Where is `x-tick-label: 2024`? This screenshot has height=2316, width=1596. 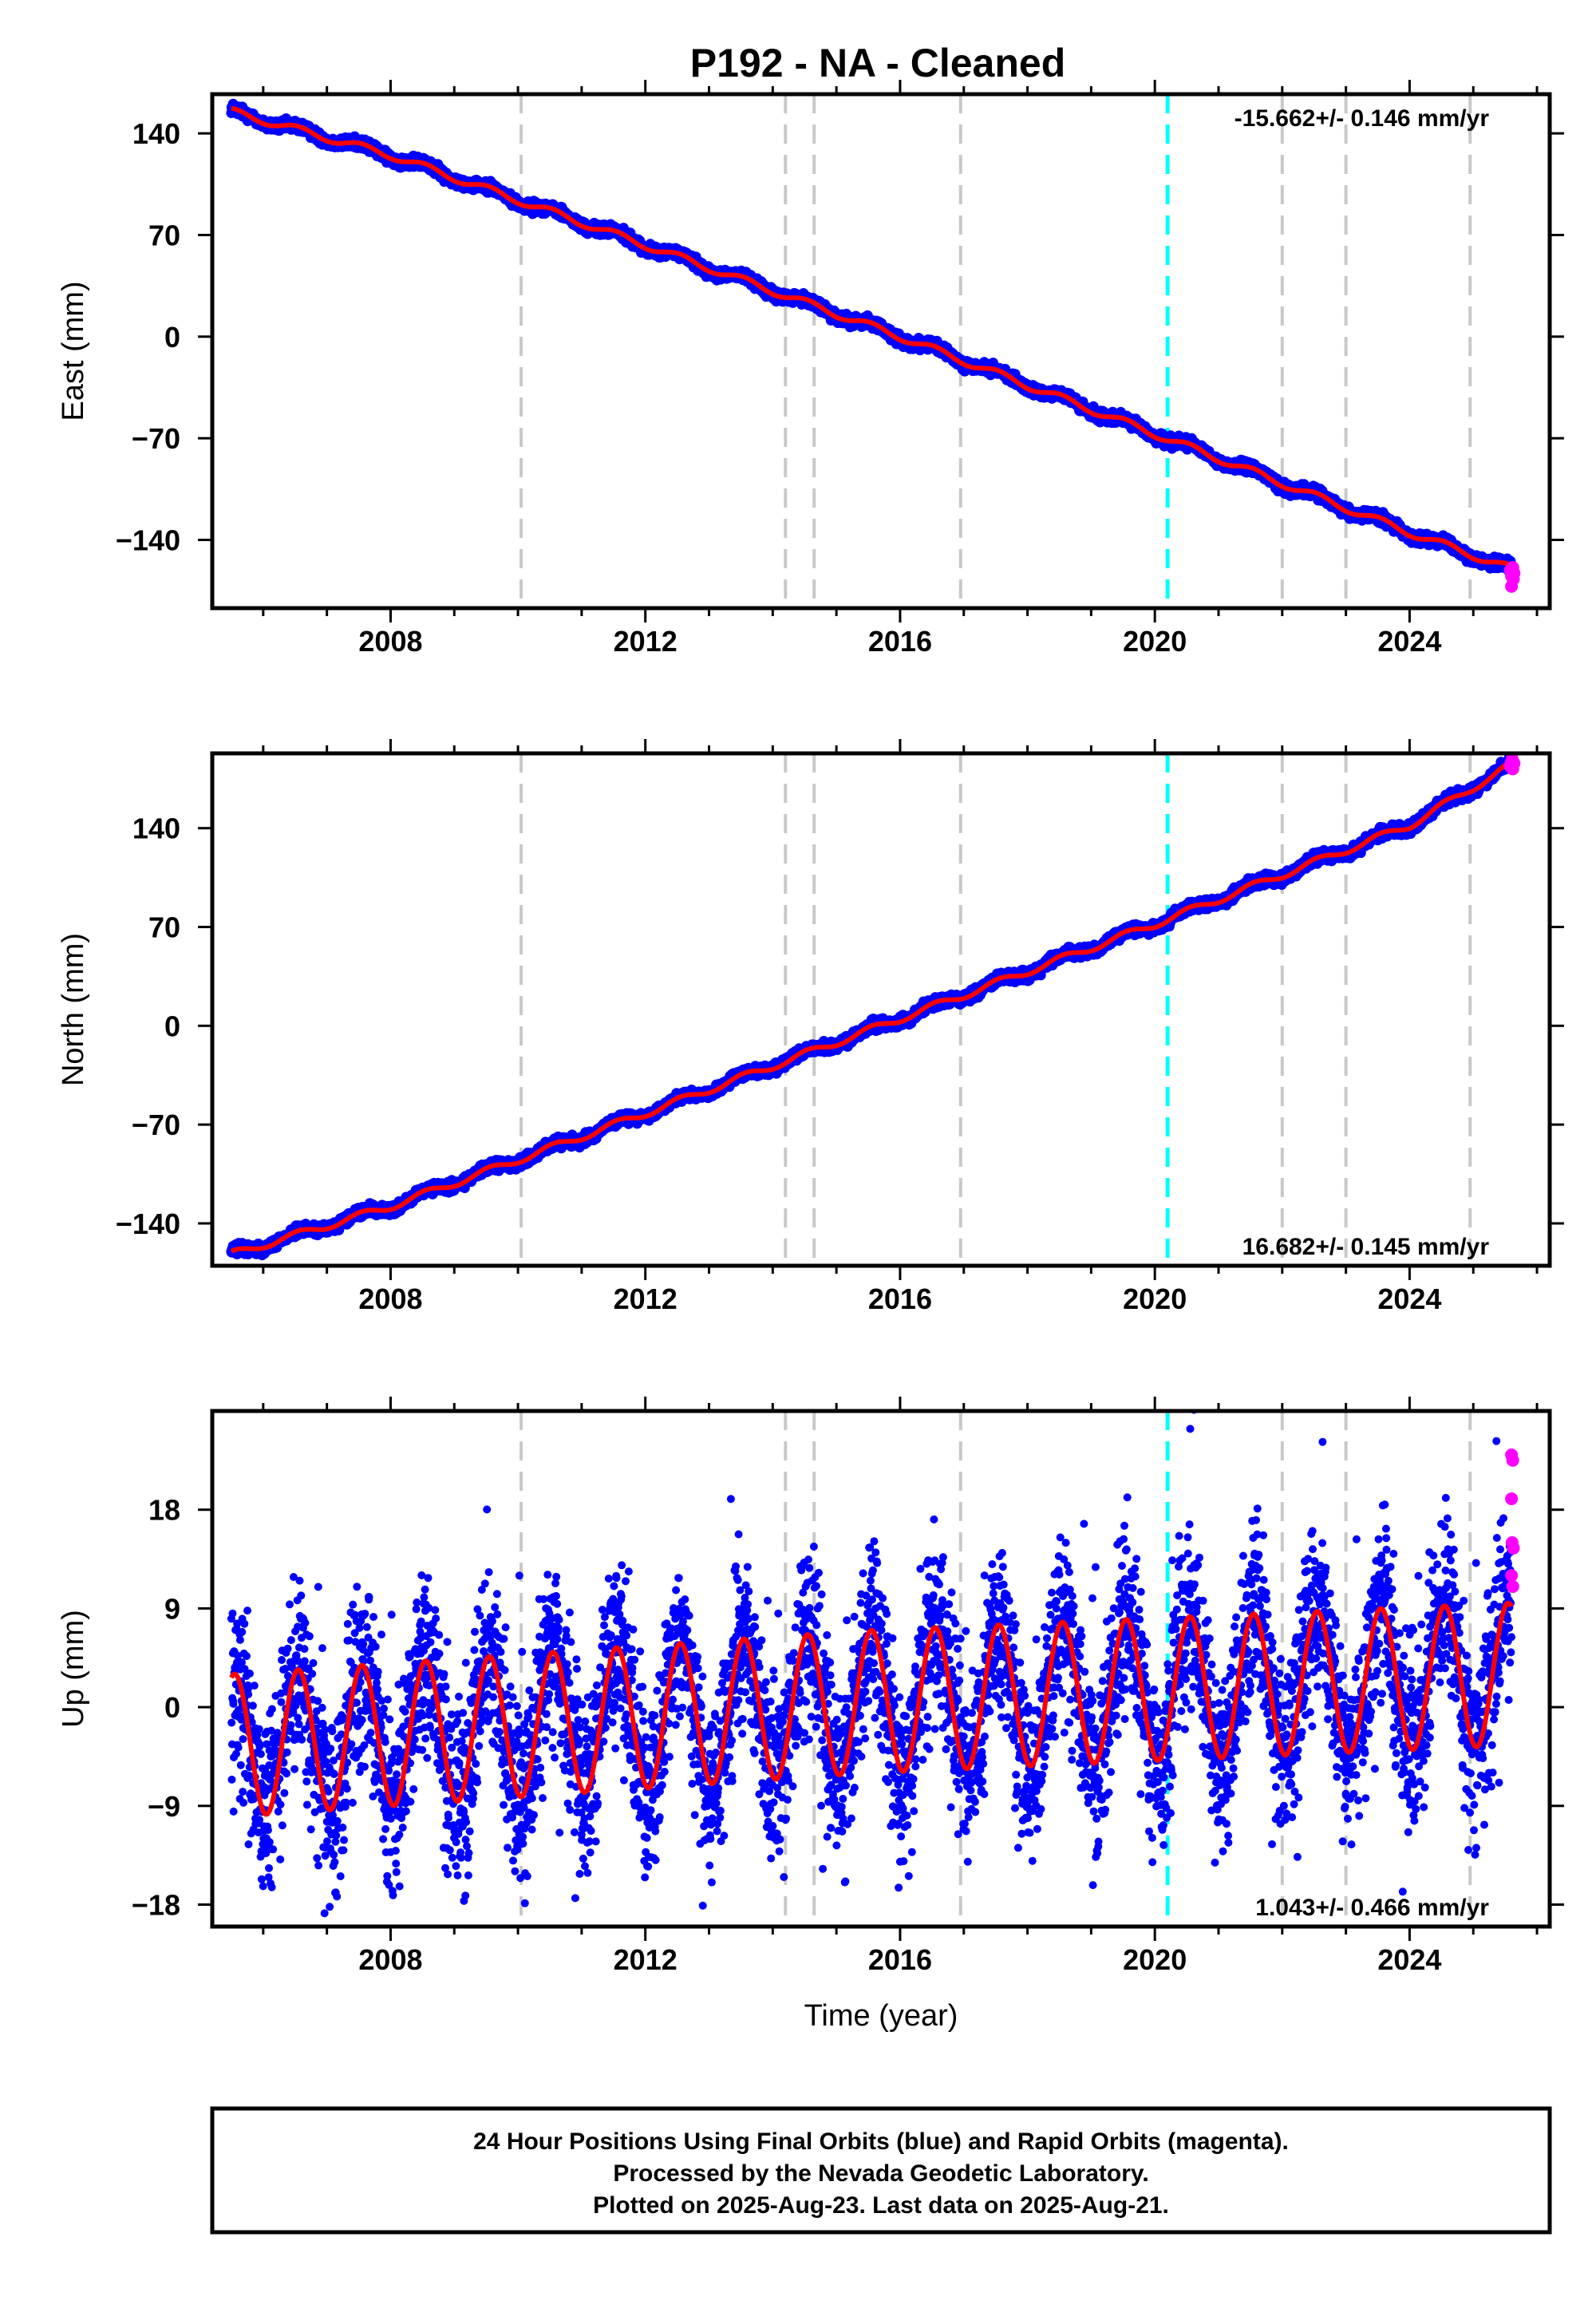 x-tick-label: 2024 is located at coordinates (1409, 641).